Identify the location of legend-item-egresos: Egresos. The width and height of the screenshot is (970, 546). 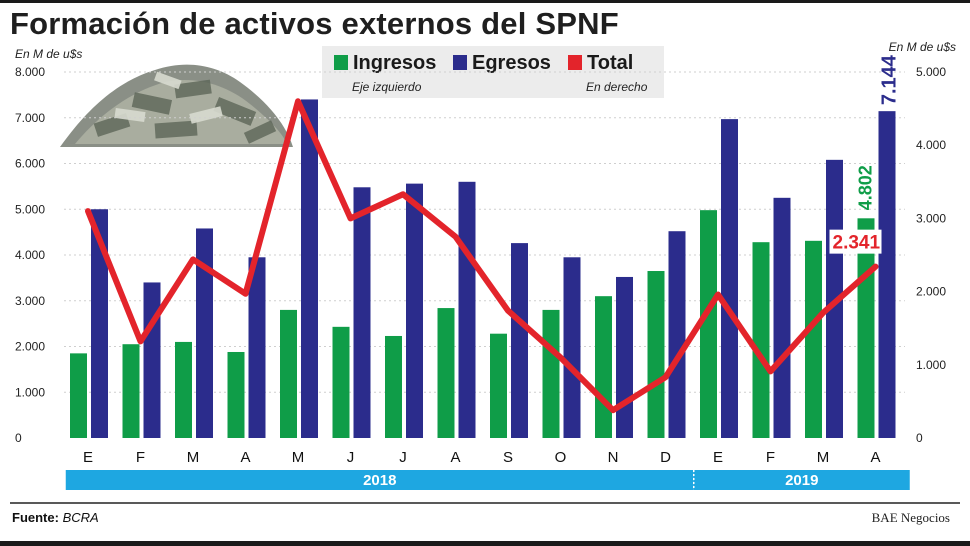
(502, 63).